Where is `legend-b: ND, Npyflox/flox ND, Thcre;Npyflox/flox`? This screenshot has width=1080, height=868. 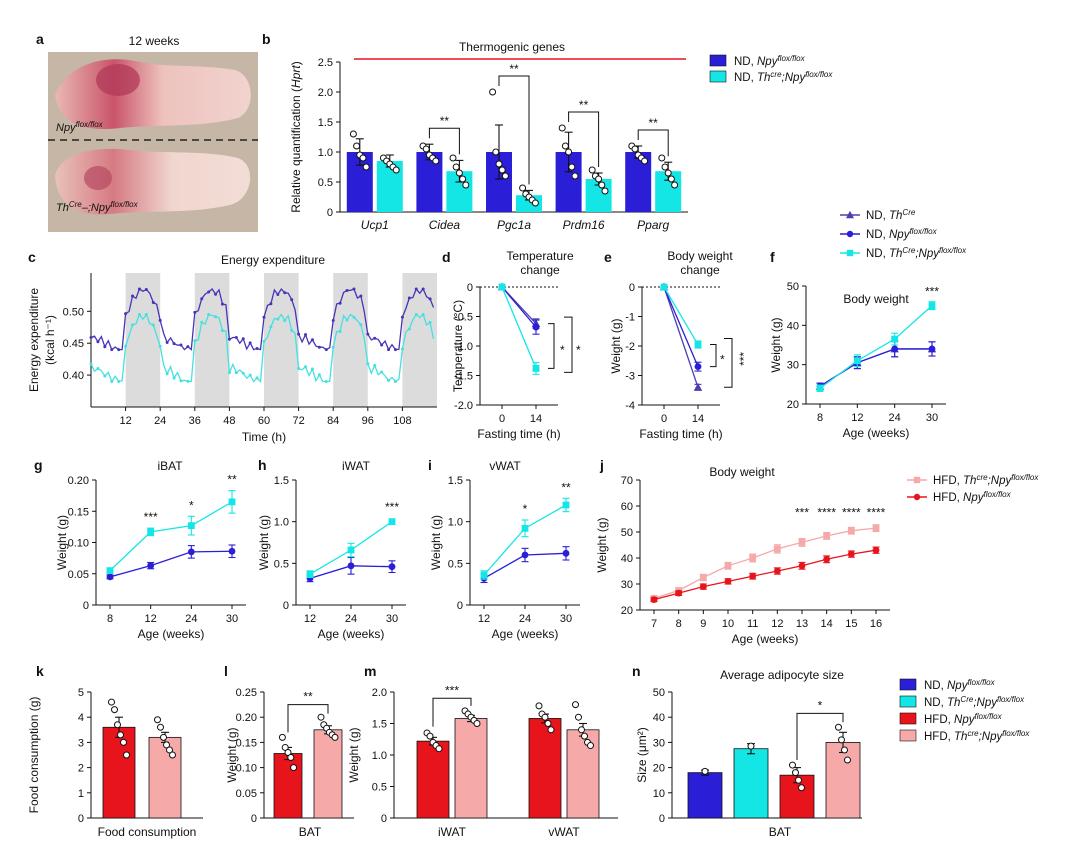
legend-b: ND, Npyflox/flox ND, Thcre;Npyflox/flox is located at coordinates (771, 69).